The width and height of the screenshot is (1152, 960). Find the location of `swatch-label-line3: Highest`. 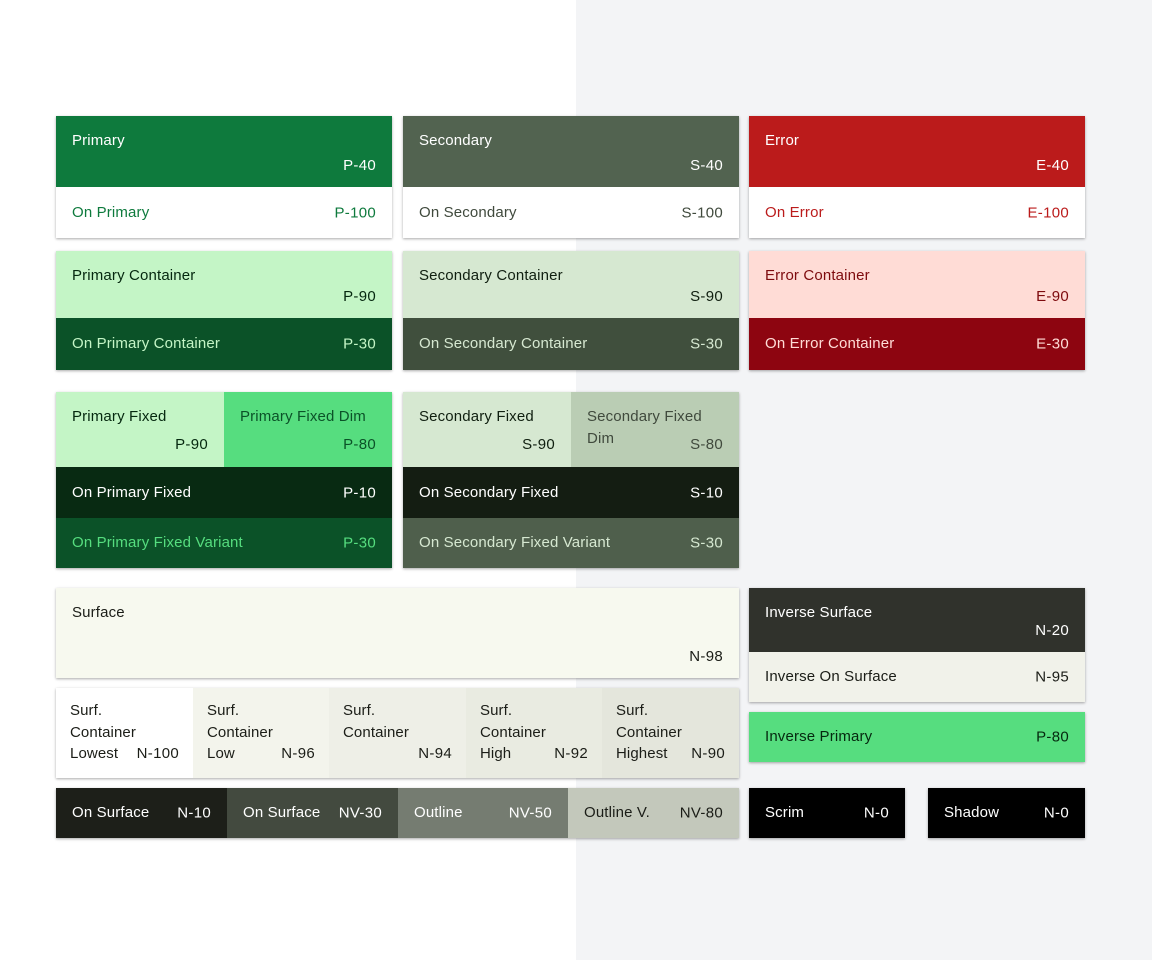

swatch-label-line3: Highest is located at coordinates (642, 753).